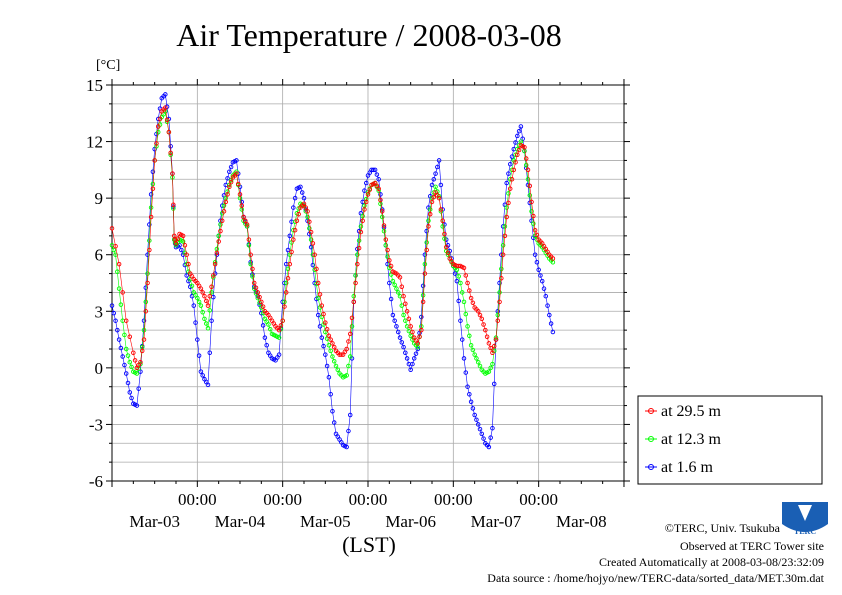  Describe the element at coordinates (99, 368) in the screenshot. I see `y-tick-label: 0` at that location.